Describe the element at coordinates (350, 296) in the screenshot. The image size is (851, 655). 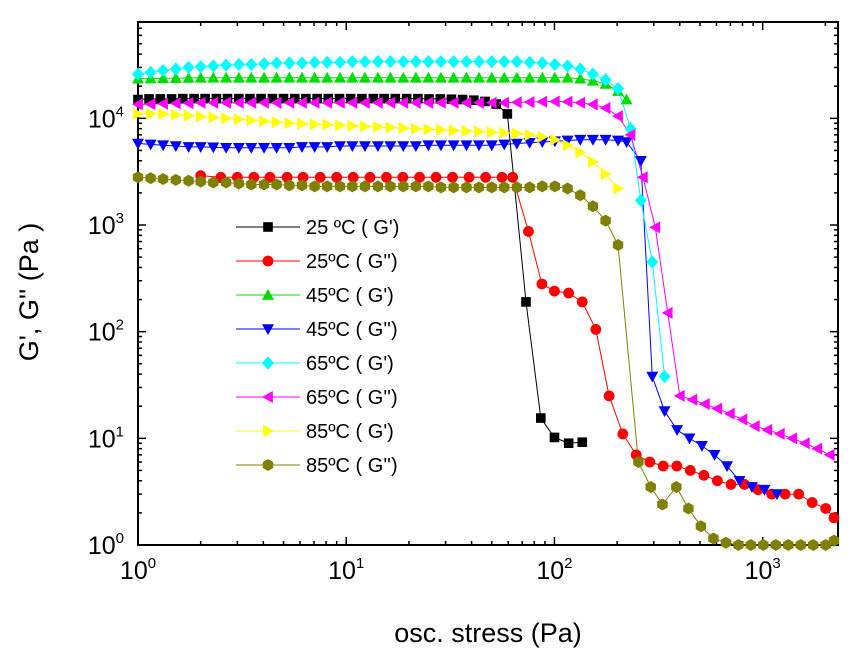
I see `legend-label: 45ºC ( G')` at that location.